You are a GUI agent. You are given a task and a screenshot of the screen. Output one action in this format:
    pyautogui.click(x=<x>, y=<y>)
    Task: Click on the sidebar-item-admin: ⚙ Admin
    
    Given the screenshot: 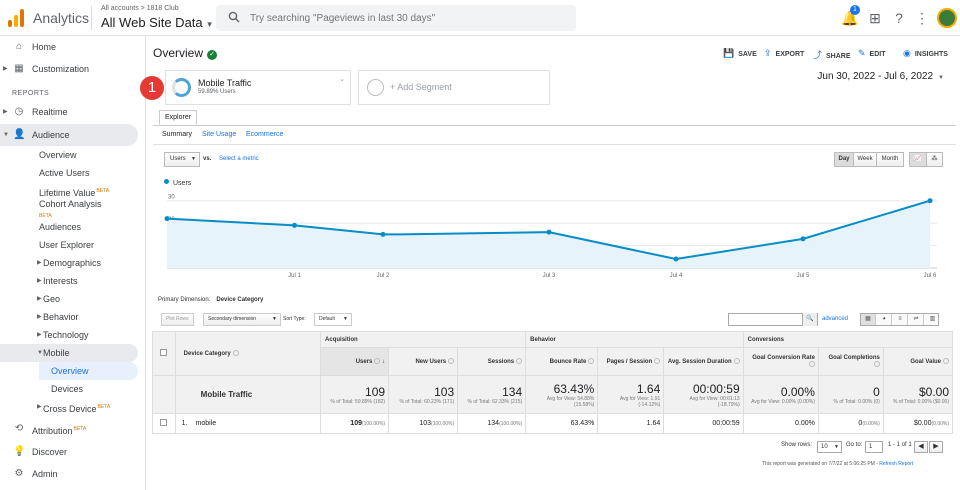 What is the action you would take?
    pyautogui.click(x=69, y=474)
    